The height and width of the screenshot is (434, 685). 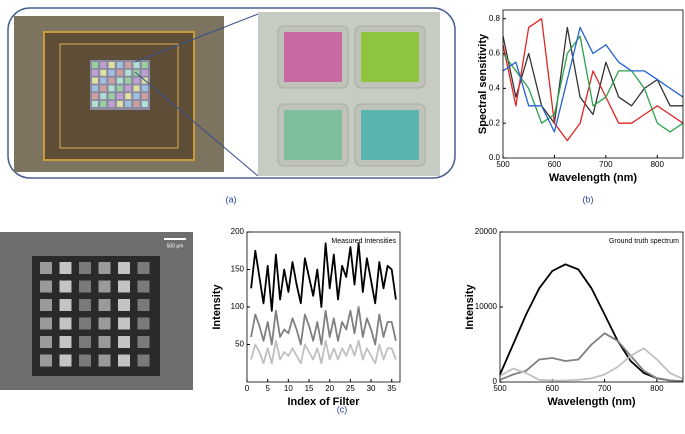 What do you see at coordinates (323, 402) in the screenshot?
I see `x-axis-label: Index of Filter` at bounding box center [323, 402].